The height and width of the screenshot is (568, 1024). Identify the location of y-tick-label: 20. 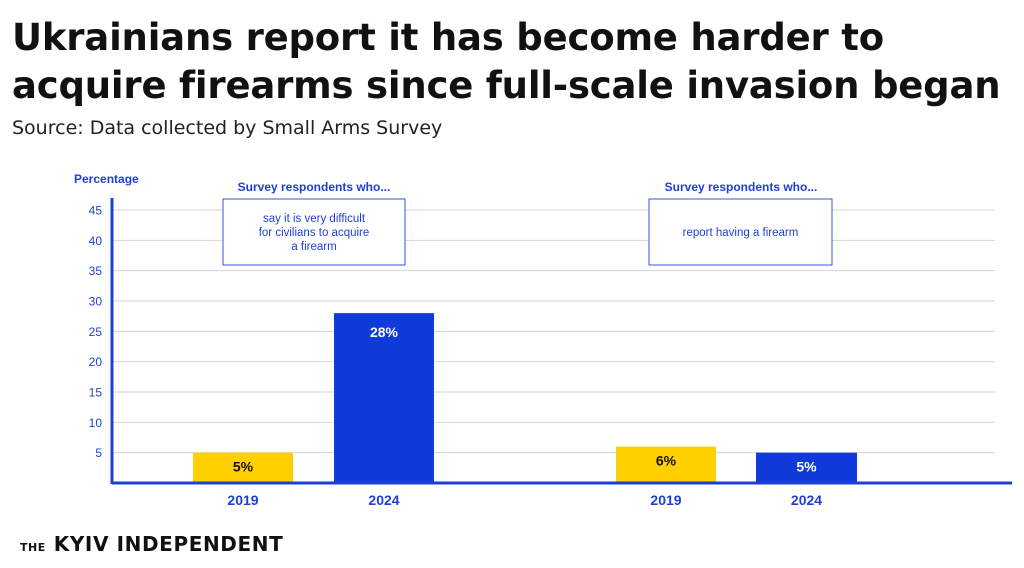
(96, 362).